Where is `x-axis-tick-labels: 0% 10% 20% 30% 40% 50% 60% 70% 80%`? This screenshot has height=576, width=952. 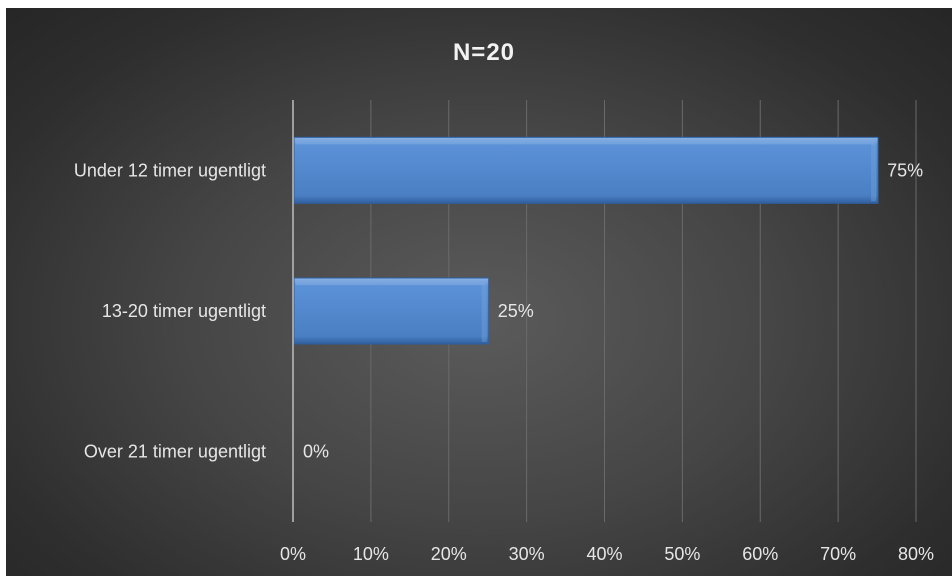 x-axis-tick-labels: 0% 10% 20% 30% 40% 50% 60% 70% 80% is located at coordinates (607, 554).